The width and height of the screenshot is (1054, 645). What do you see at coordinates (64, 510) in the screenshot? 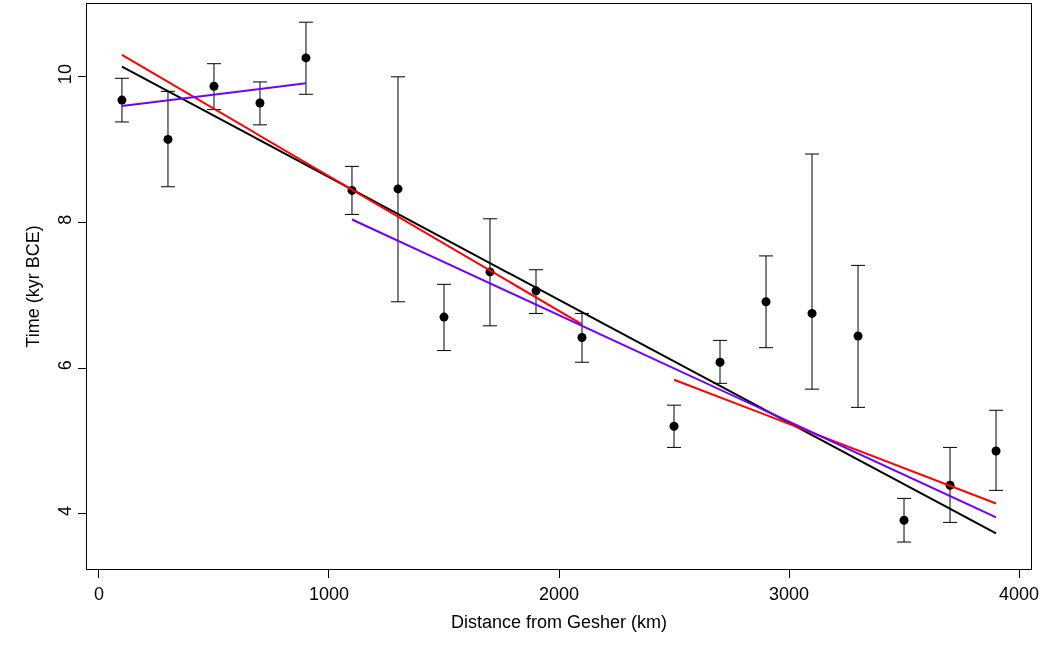
I see `y-tick-label: 4` at bounding box center [64, 510].